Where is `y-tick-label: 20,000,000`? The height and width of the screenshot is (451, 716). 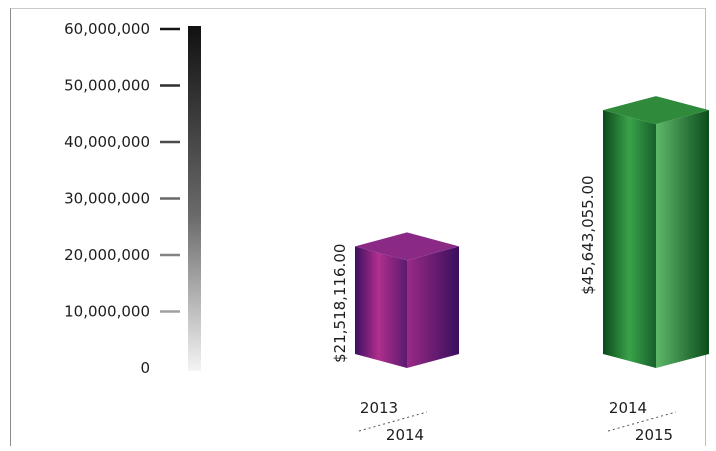 y-tick-label: 20,000,000 is located at coordinates (107, 255).